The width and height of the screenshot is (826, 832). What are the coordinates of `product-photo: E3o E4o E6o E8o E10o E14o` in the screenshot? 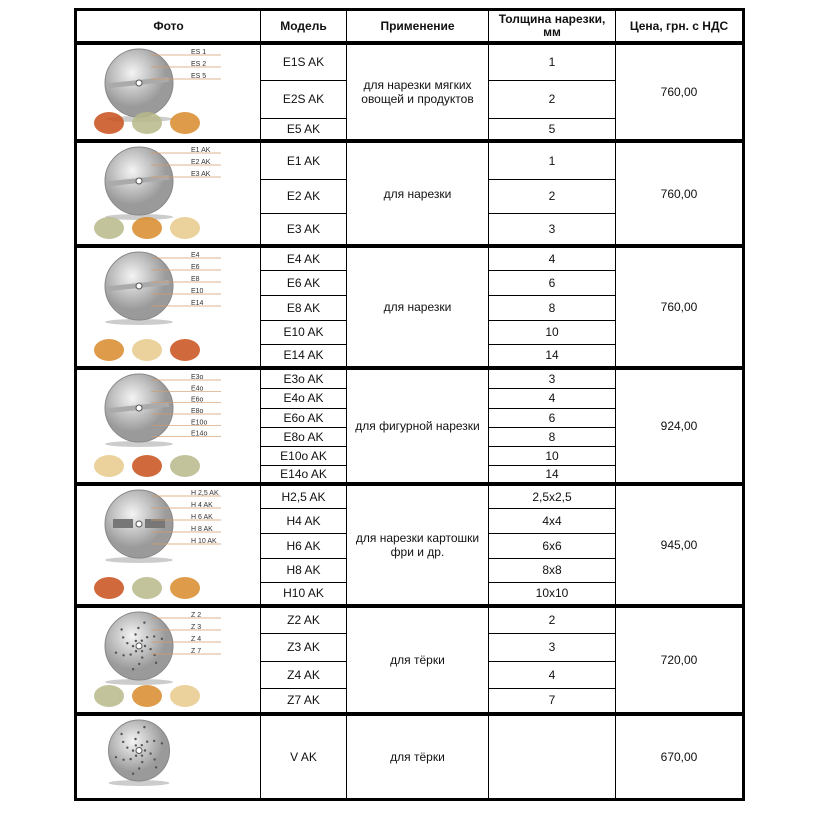 It's located at (168, 425).